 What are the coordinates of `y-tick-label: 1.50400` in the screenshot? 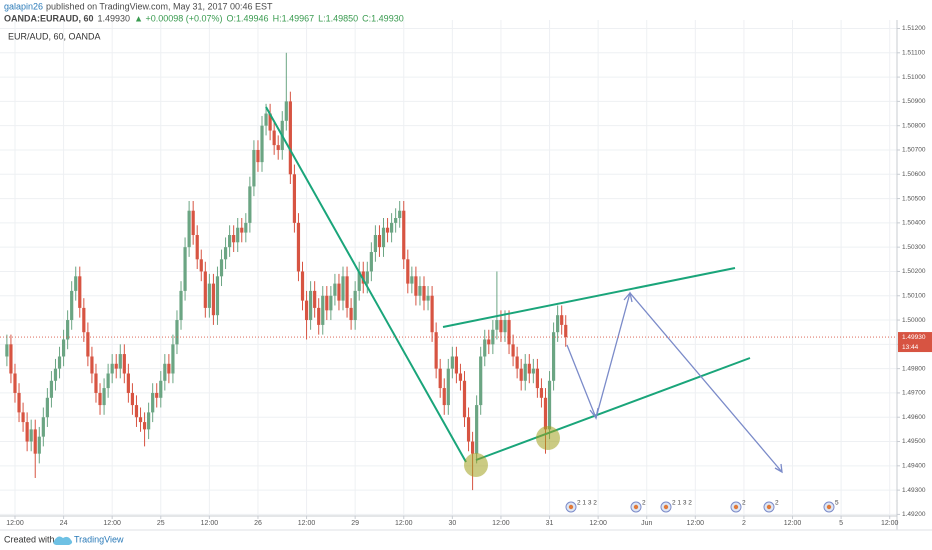 It's located at (914, 223).